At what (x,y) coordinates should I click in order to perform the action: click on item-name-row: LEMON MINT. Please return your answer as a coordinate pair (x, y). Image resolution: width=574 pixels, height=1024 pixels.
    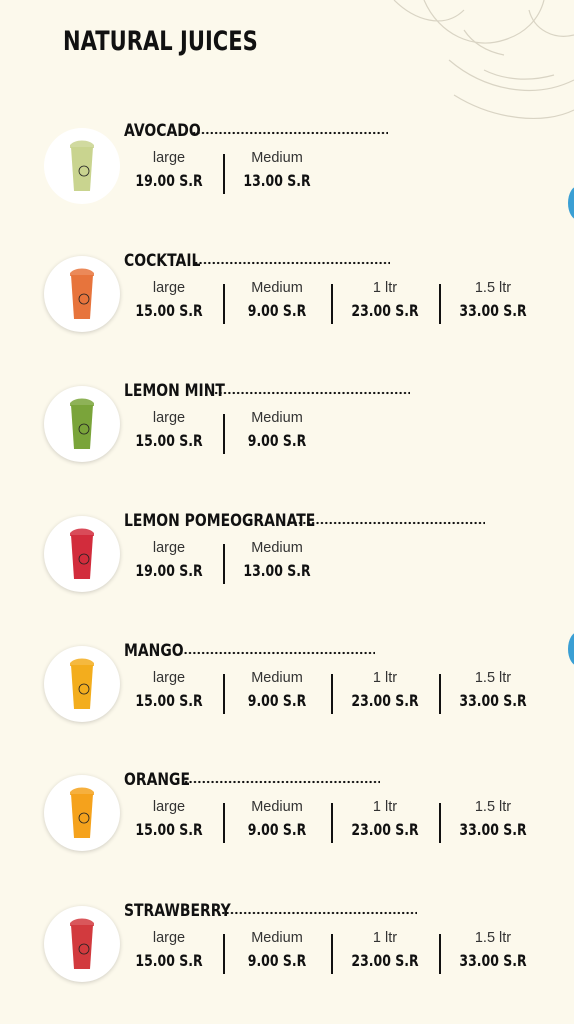
    Looking at the image, I should click on (185, 390).